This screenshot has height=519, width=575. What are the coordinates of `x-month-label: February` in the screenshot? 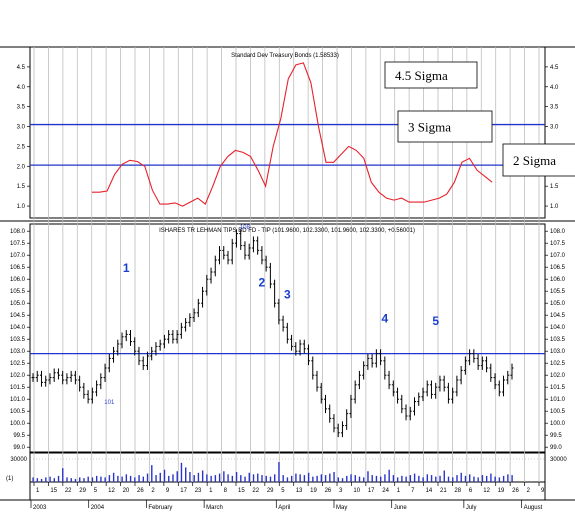 It's located at (160, 508).